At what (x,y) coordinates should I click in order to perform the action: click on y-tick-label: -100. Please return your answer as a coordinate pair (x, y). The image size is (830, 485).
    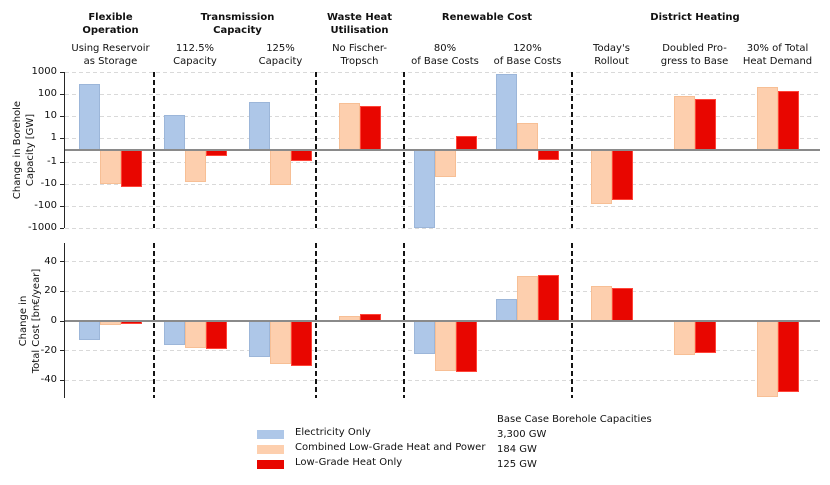
    Looking at the image, I should click on (45, 205).